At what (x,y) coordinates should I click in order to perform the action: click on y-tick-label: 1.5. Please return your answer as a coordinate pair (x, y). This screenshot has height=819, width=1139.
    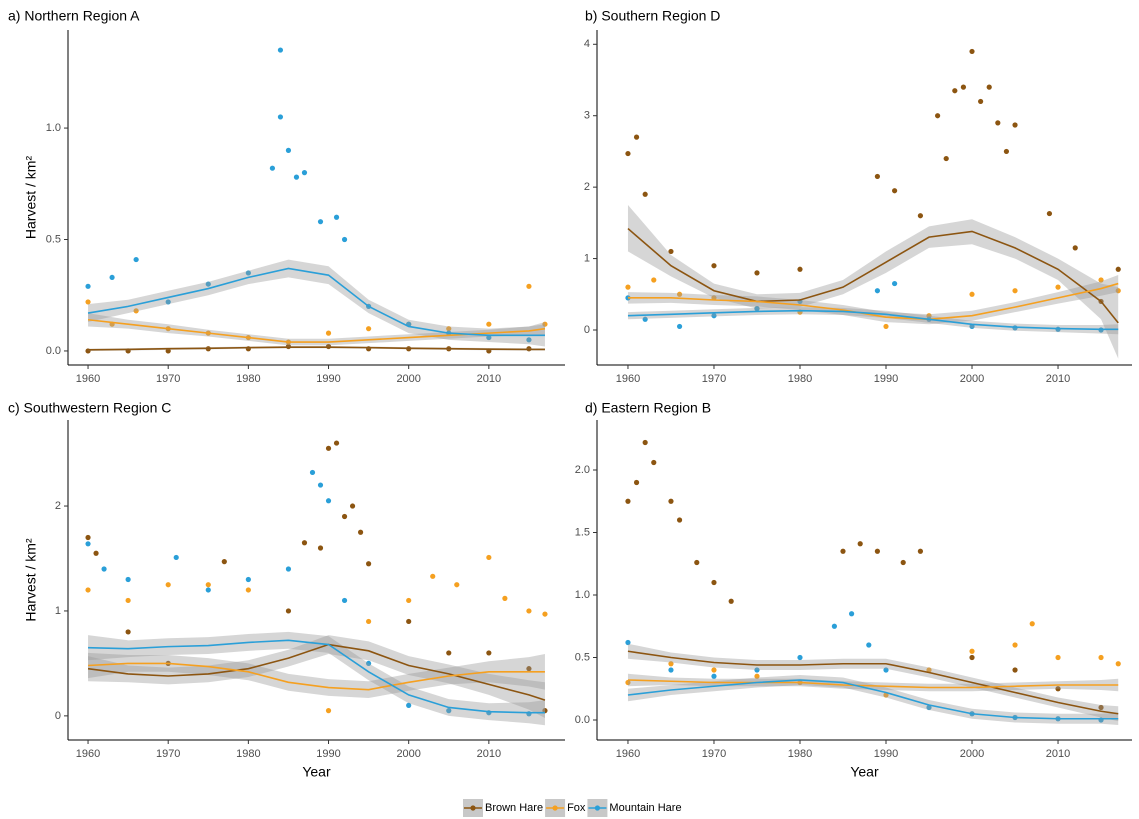
    Looking at the image, I should click on (582, 532).